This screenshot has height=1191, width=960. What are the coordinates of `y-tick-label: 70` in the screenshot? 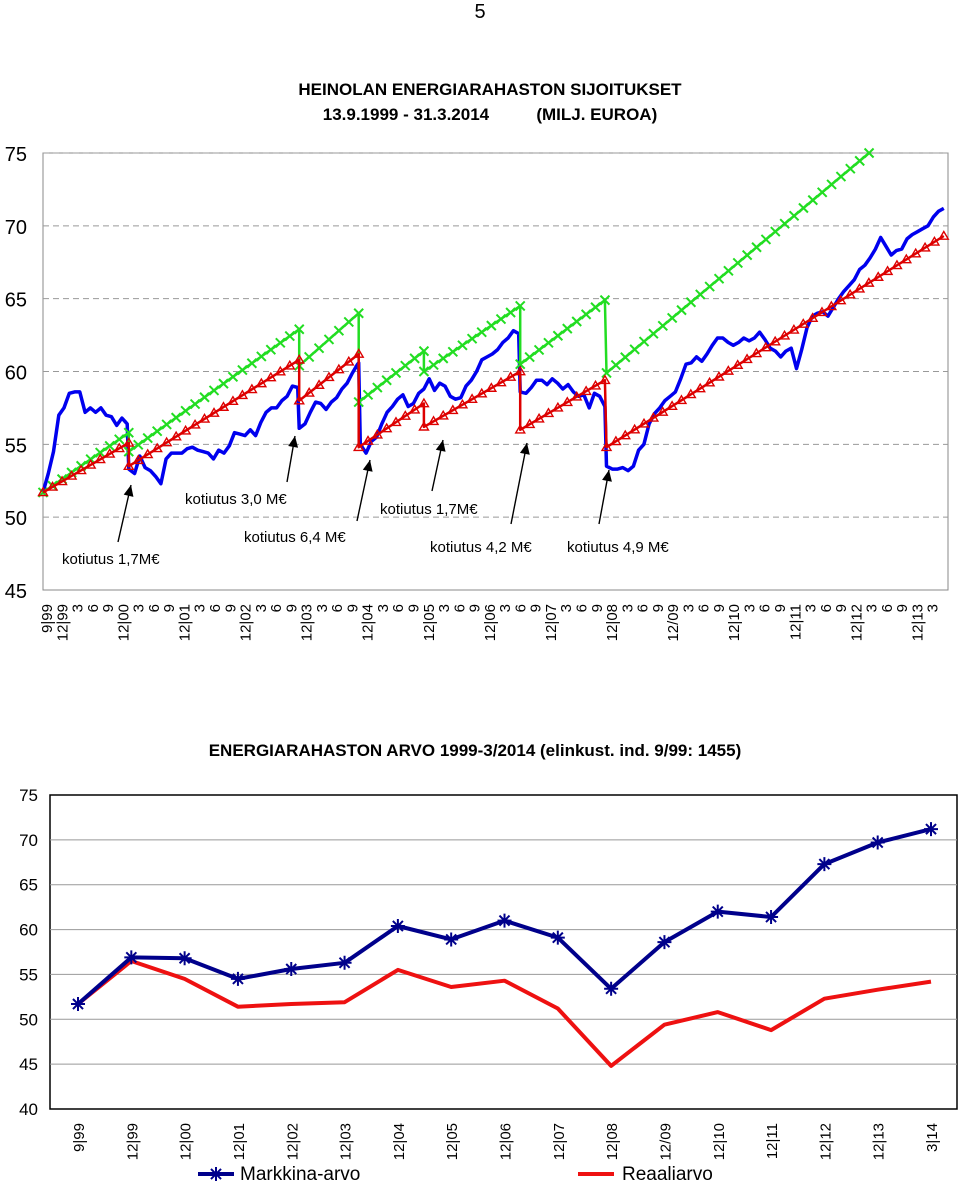 It's located at (28, 840).